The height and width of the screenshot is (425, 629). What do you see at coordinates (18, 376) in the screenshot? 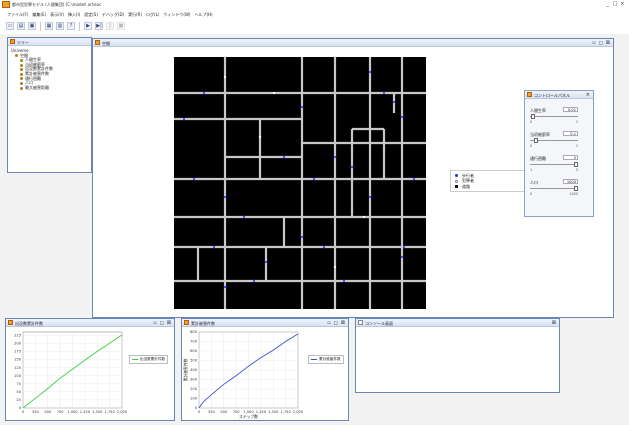
I see `y-tick-label: 100` at bounding box center [18, 376].